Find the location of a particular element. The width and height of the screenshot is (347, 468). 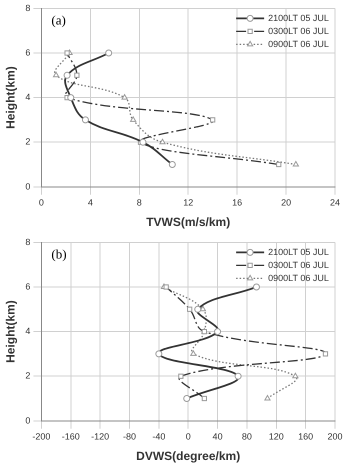

x-tick-label: 12 is located at coordinates (188, 203).